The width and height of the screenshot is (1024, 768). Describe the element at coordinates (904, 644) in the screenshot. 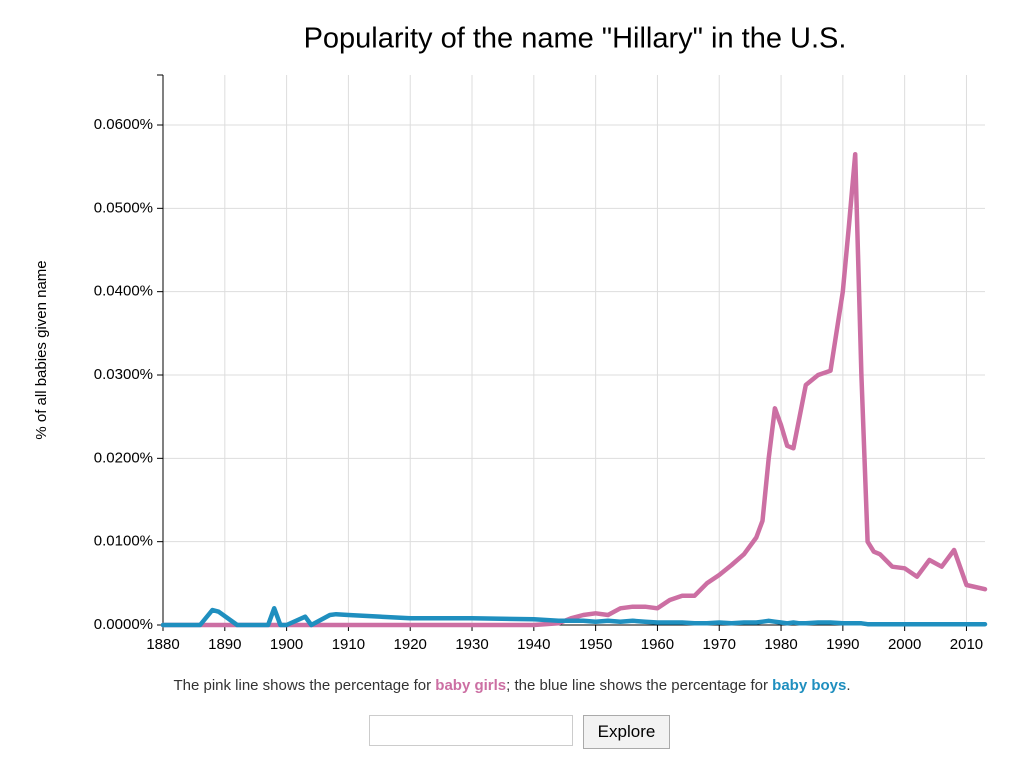

I see `x-tick-label: 2000` at that location.